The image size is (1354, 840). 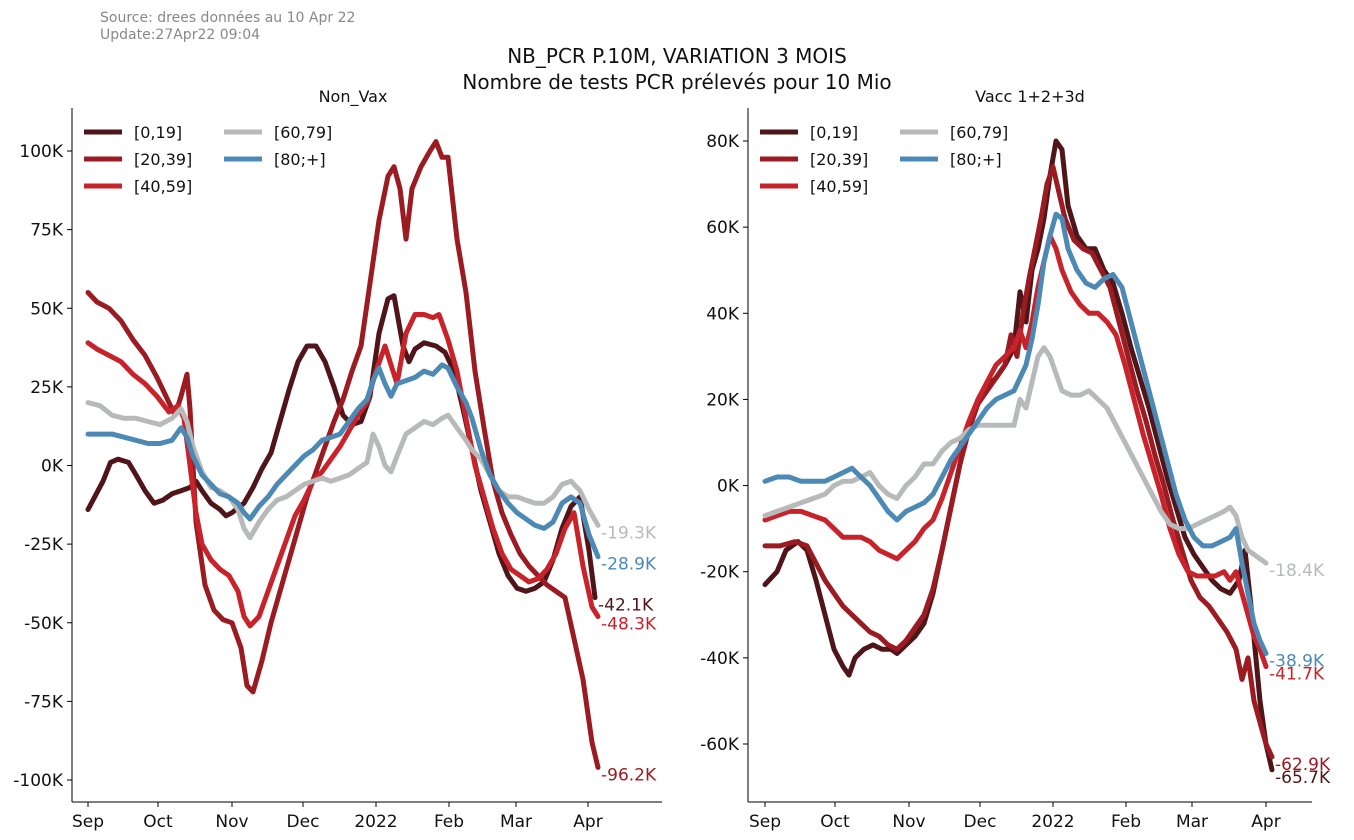 What do you see at coordinates (629, 775) in the screenshot?
I see `end-value-label: -96.2K` at bounding box center [629, 775].